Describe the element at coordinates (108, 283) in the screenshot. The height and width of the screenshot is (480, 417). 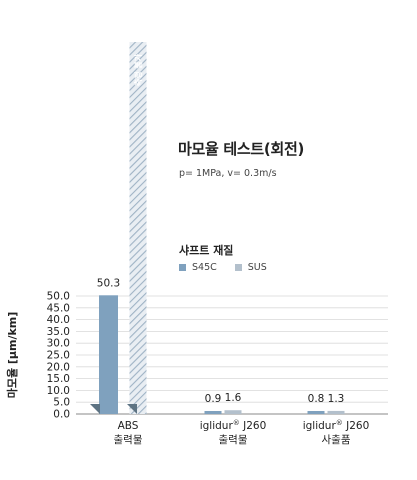
I see `data-label: 50.3` at that location.